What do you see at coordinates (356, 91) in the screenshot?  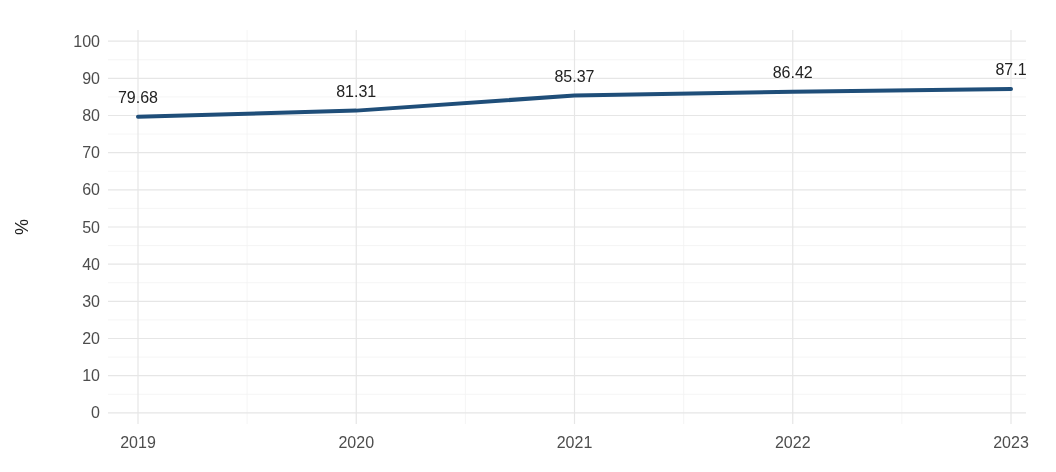 I see `data-label: 81.31` at bounding box center [356, 91].